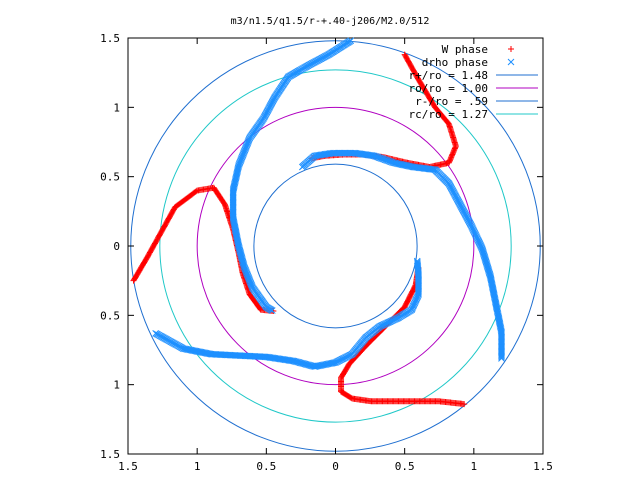  Describe the element at coordinates (448, 114) in the screenshot. I see `legend-label: rc/ro = 1.27` at that location.